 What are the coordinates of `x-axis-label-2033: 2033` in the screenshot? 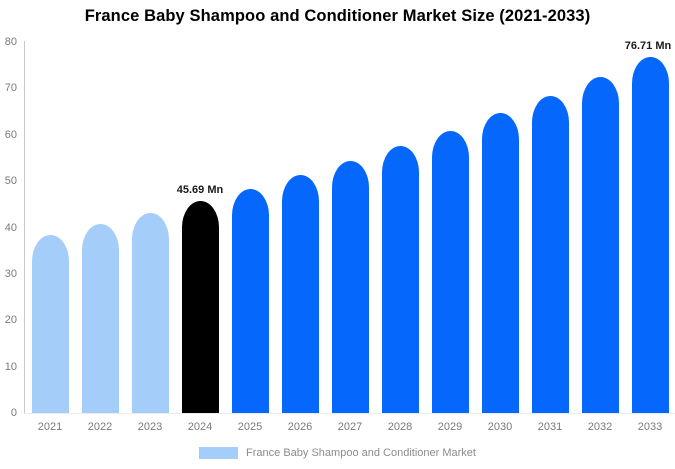 It's located at (650, 427).